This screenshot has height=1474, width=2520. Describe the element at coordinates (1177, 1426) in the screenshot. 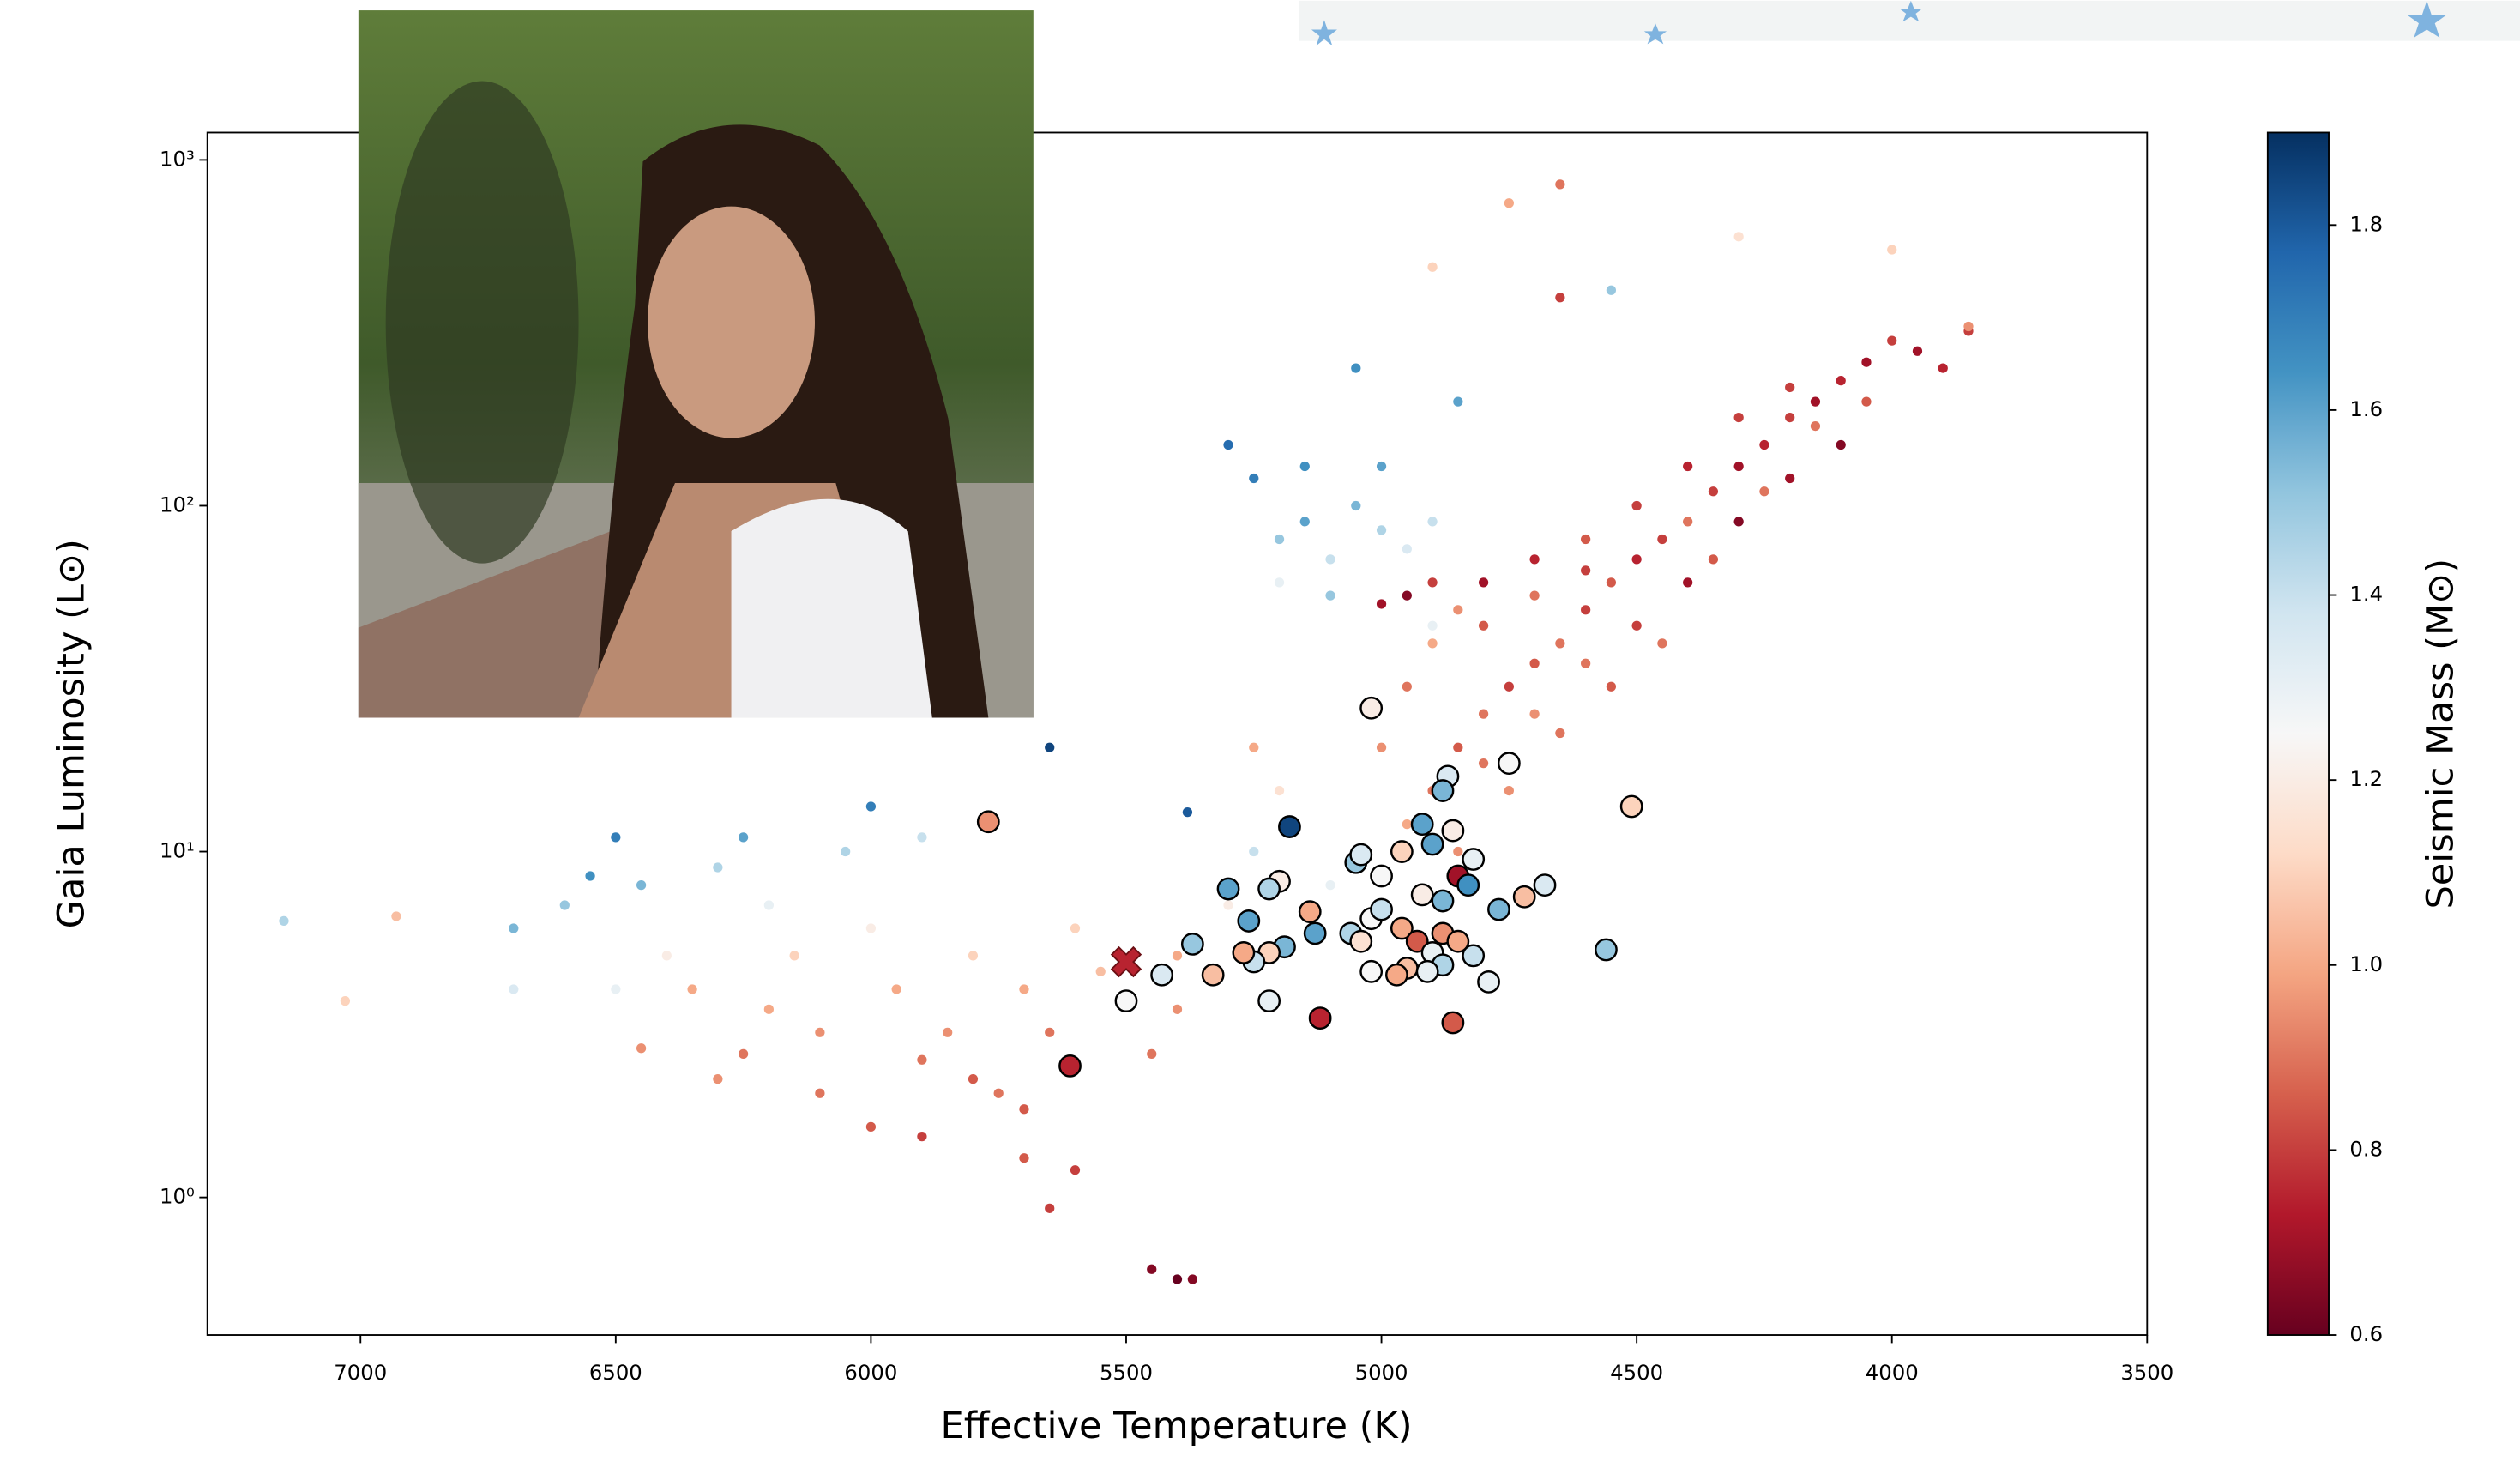

I see `x-axis-label: Effective Temperature (K)` at that location.